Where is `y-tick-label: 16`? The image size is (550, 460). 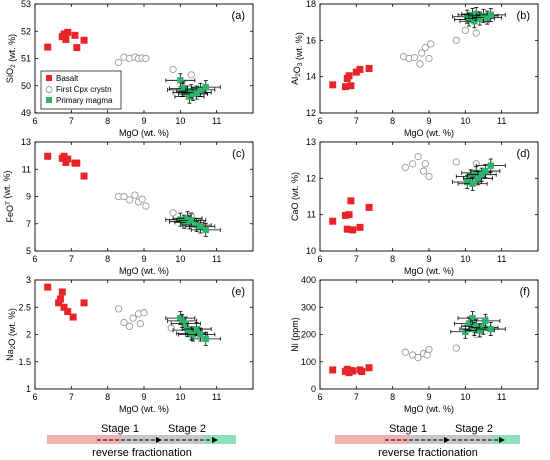 y-tick-label: 16 is located at coordinates (311, 40).